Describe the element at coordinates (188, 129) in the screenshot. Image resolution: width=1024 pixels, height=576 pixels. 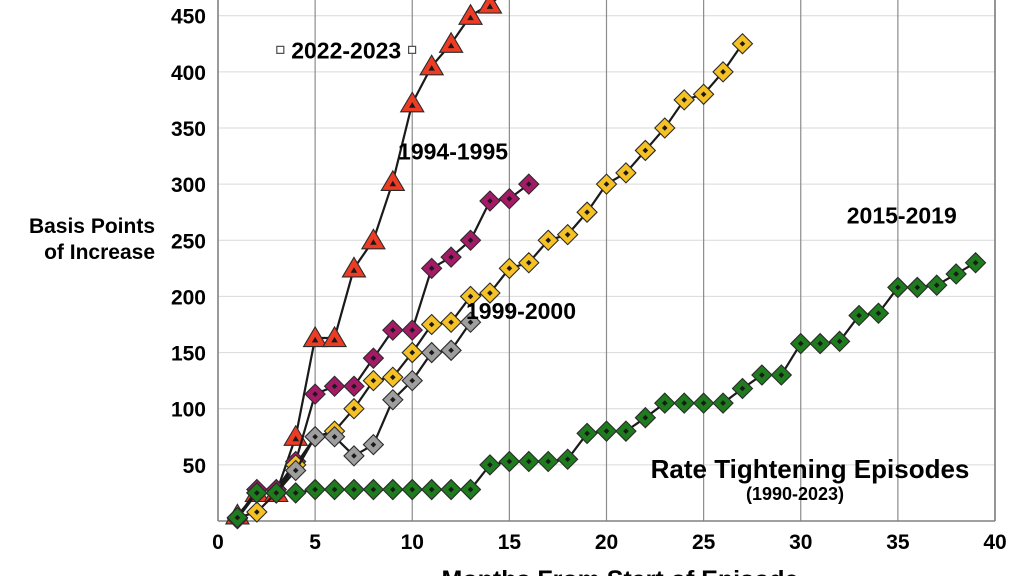
I see `y-tick-label: 350` at that location.